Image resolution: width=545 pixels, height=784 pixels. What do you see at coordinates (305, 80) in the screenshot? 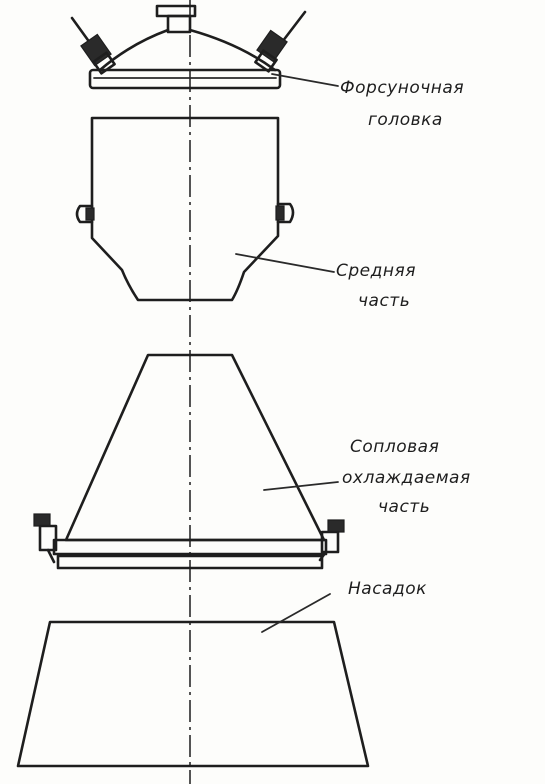
I see `injector-head-leader` at bounding box center [305, 80].